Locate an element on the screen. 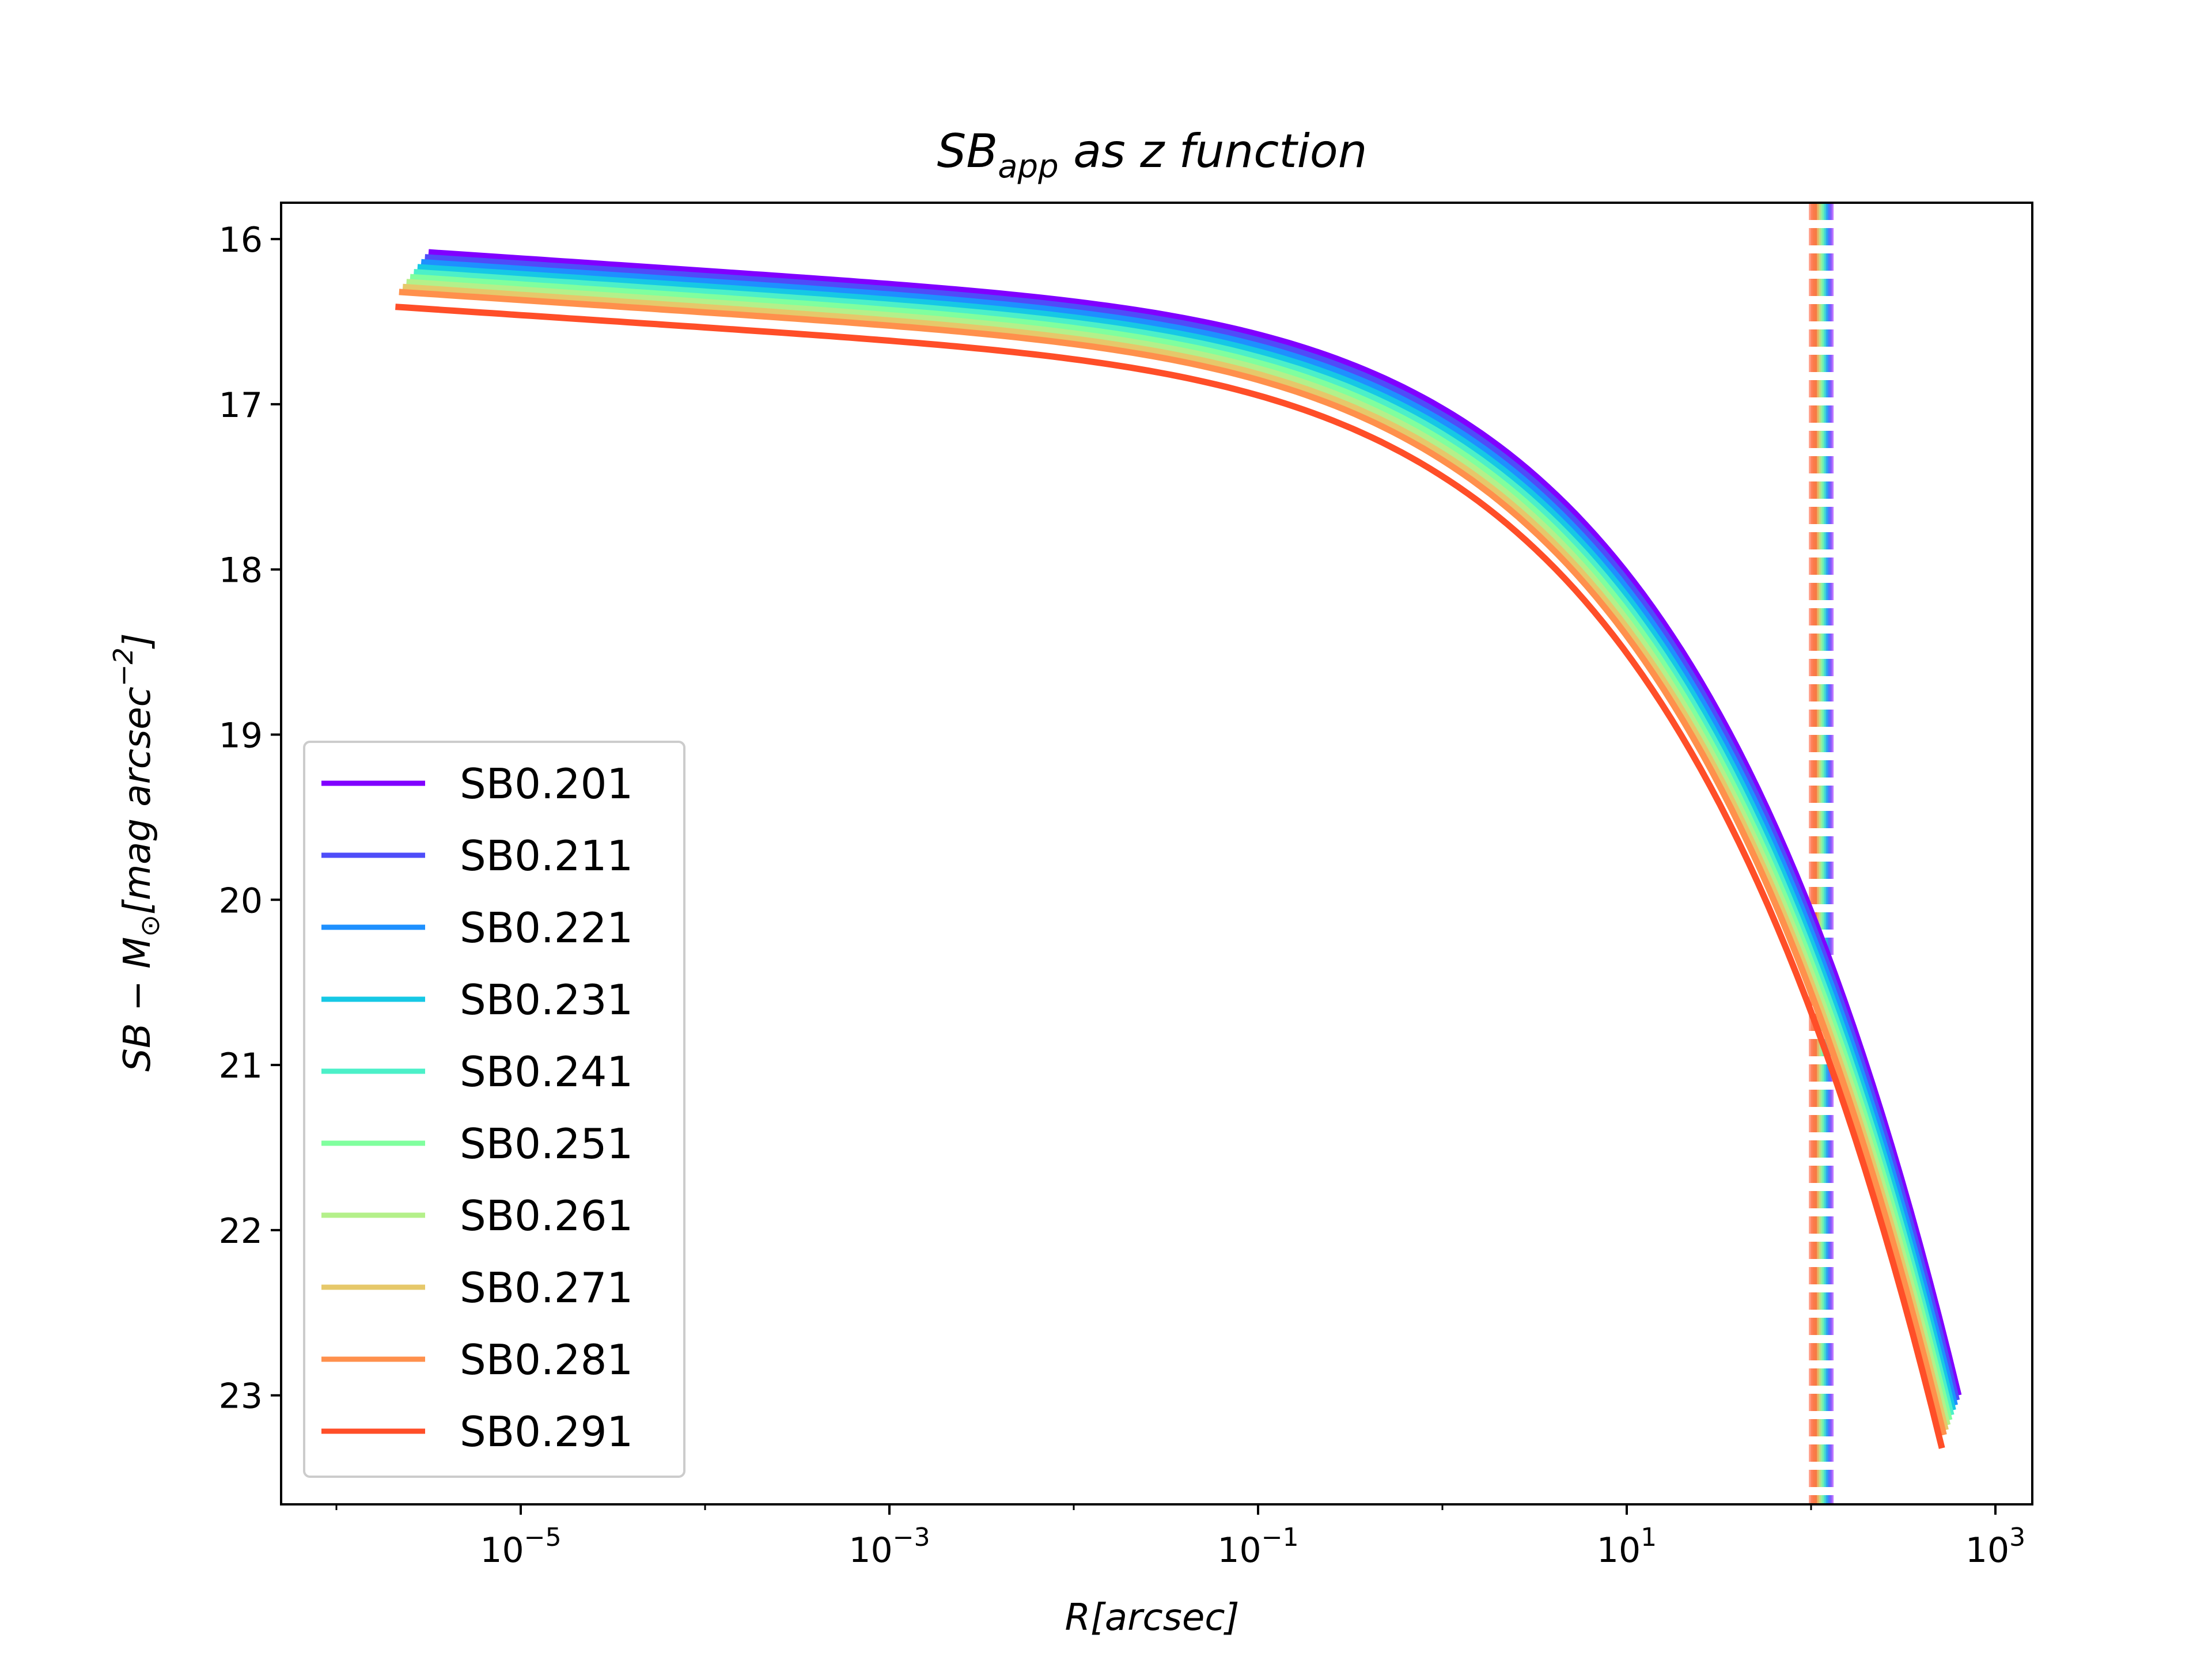 The image size is (2212, 1661). legend-label-SB0.211: SB0.211 is located at coordinates (546, 856).